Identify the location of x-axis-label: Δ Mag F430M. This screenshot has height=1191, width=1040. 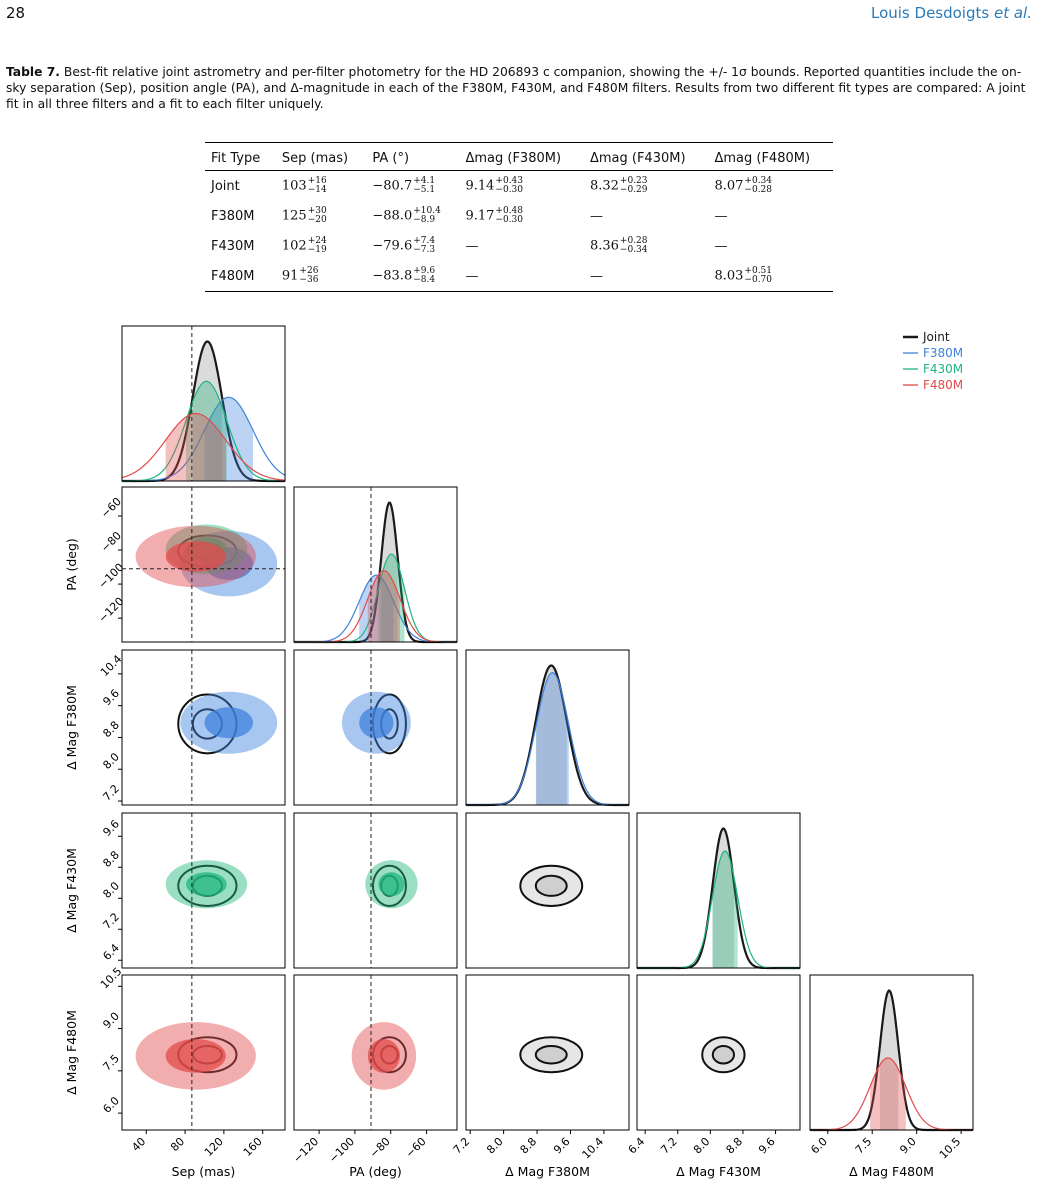
(718, 1171).